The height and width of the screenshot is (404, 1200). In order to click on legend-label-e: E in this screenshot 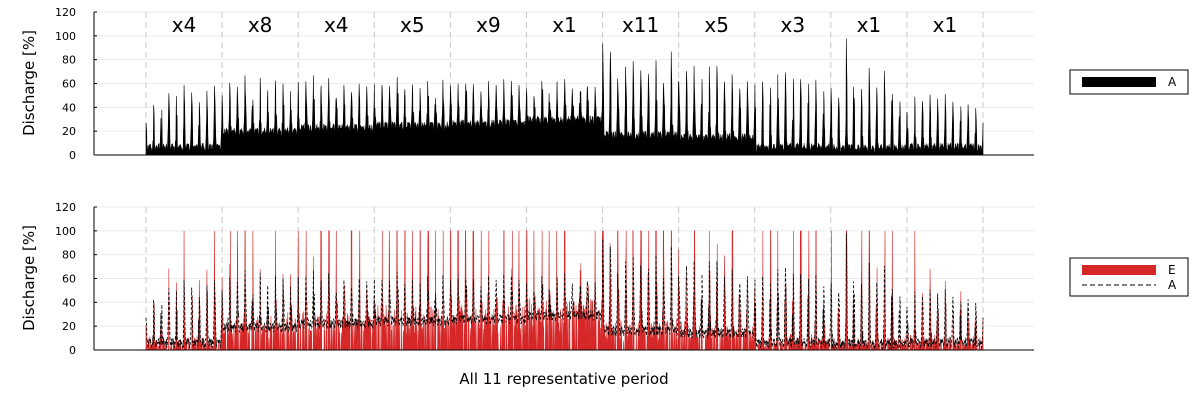, I will do `click(1172, 270)`.